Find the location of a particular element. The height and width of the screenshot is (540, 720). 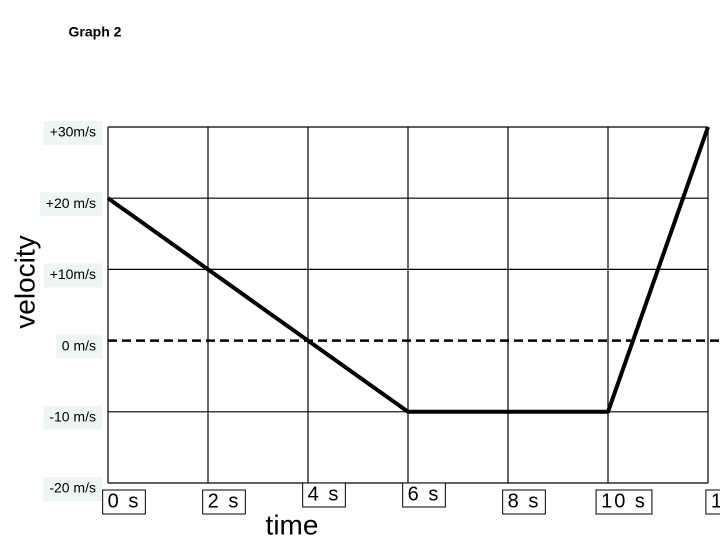

y-tick-label: +30m/s is located at coordinates (73, 132).